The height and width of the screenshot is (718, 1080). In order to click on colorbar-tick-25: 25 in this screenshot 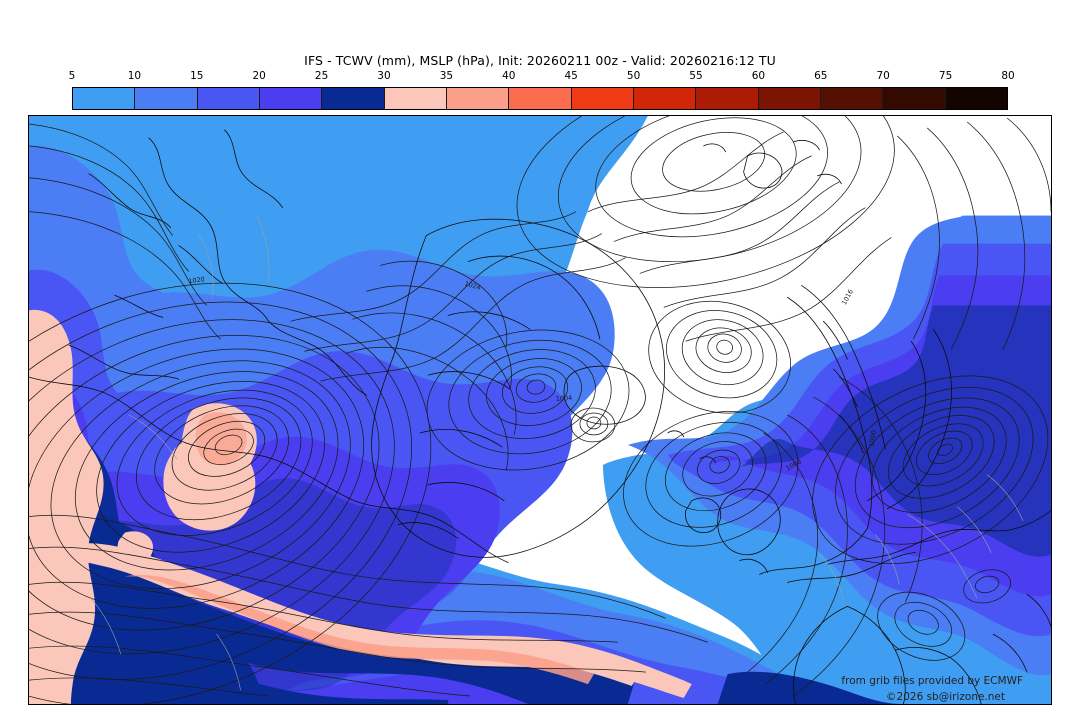, I will do `click(321, 76)`.